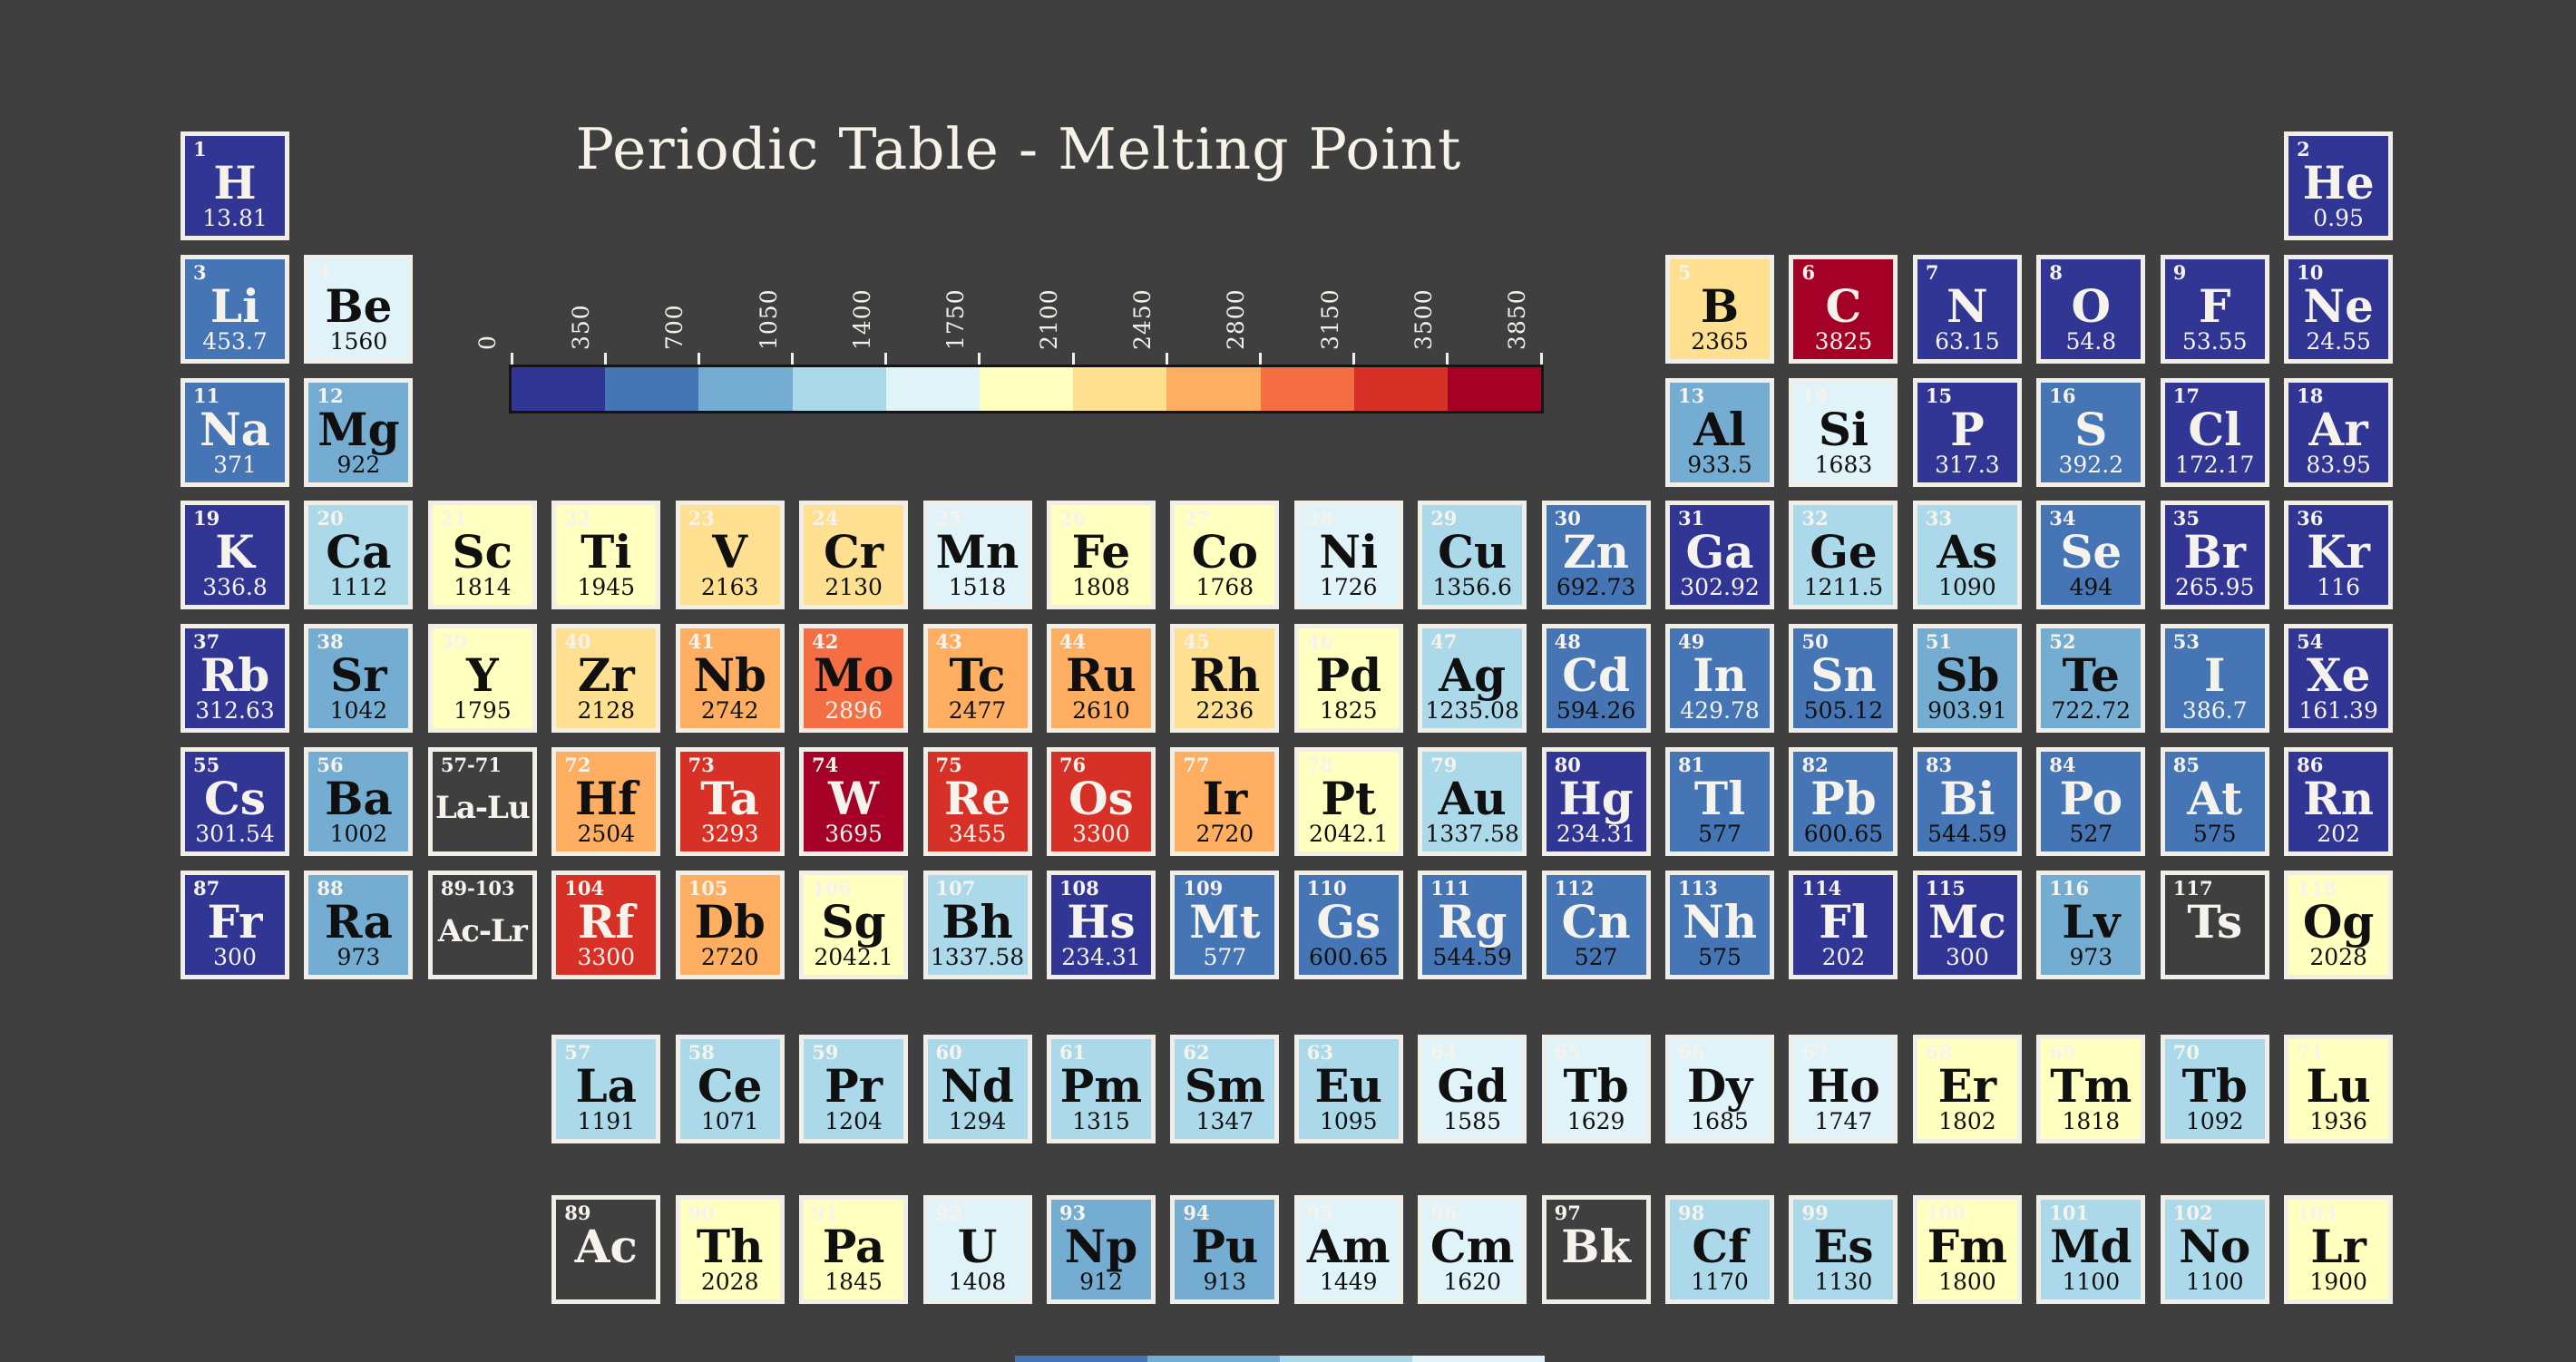 This screenshot has width=2576, height=1362. Describe the element at coordinates (1720, 432) in the screenshot. I see `element-cell: 13 Al 933.5` at that location.